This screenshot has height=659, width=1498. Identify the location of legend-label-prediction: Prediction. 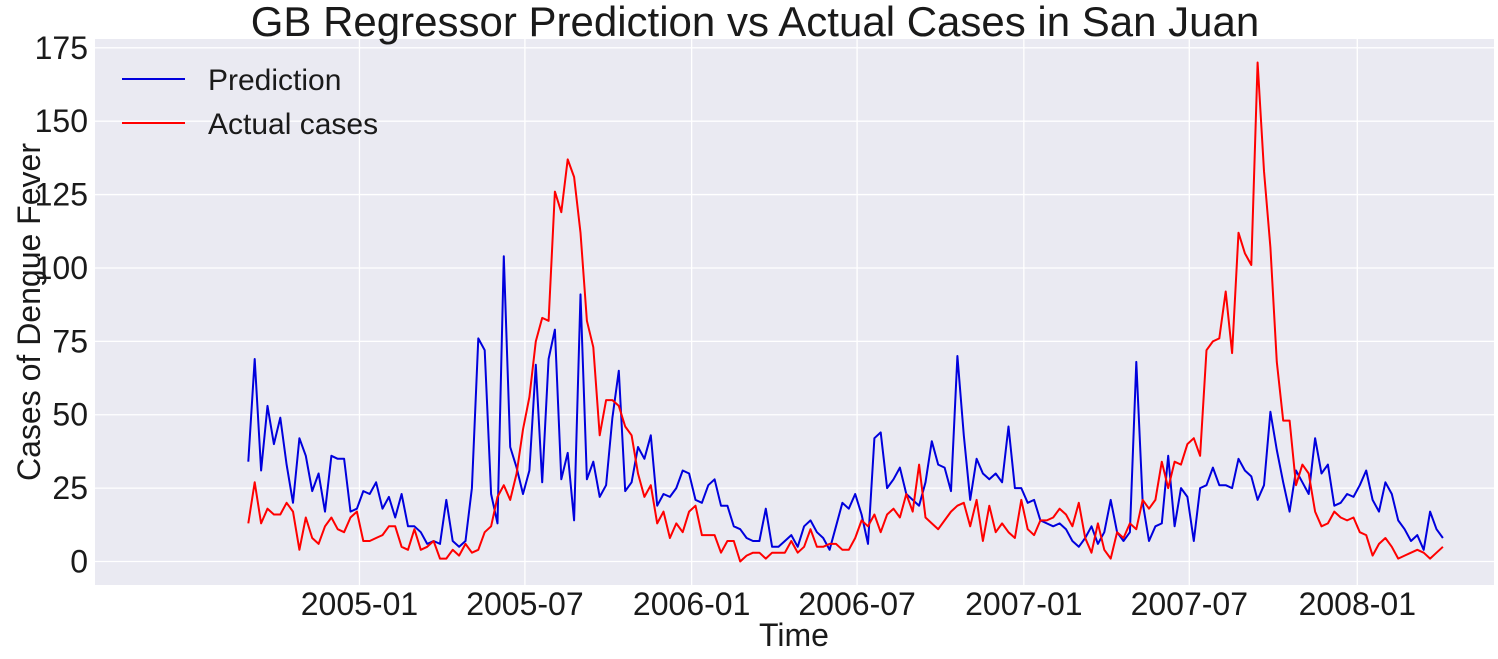
(274, 80).